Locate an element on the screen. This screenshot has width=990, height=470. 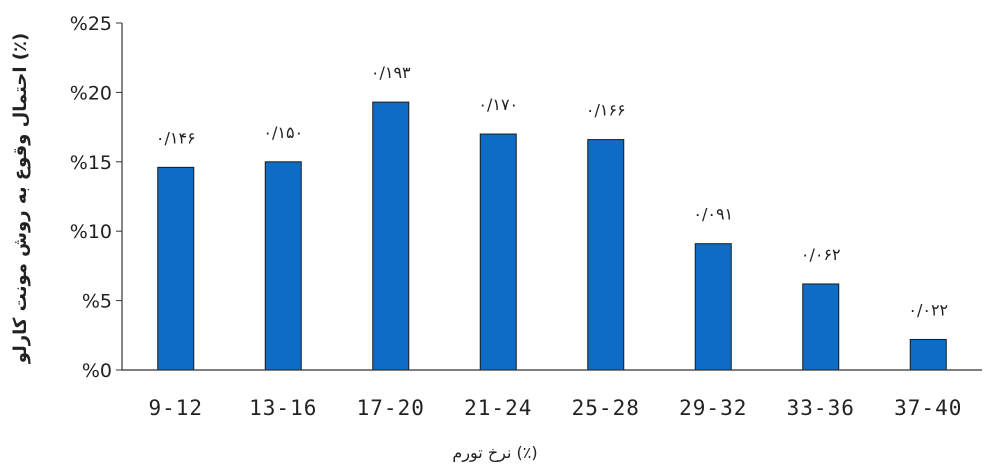
y-tick-label: %5 is located at coordinates (97, 302).